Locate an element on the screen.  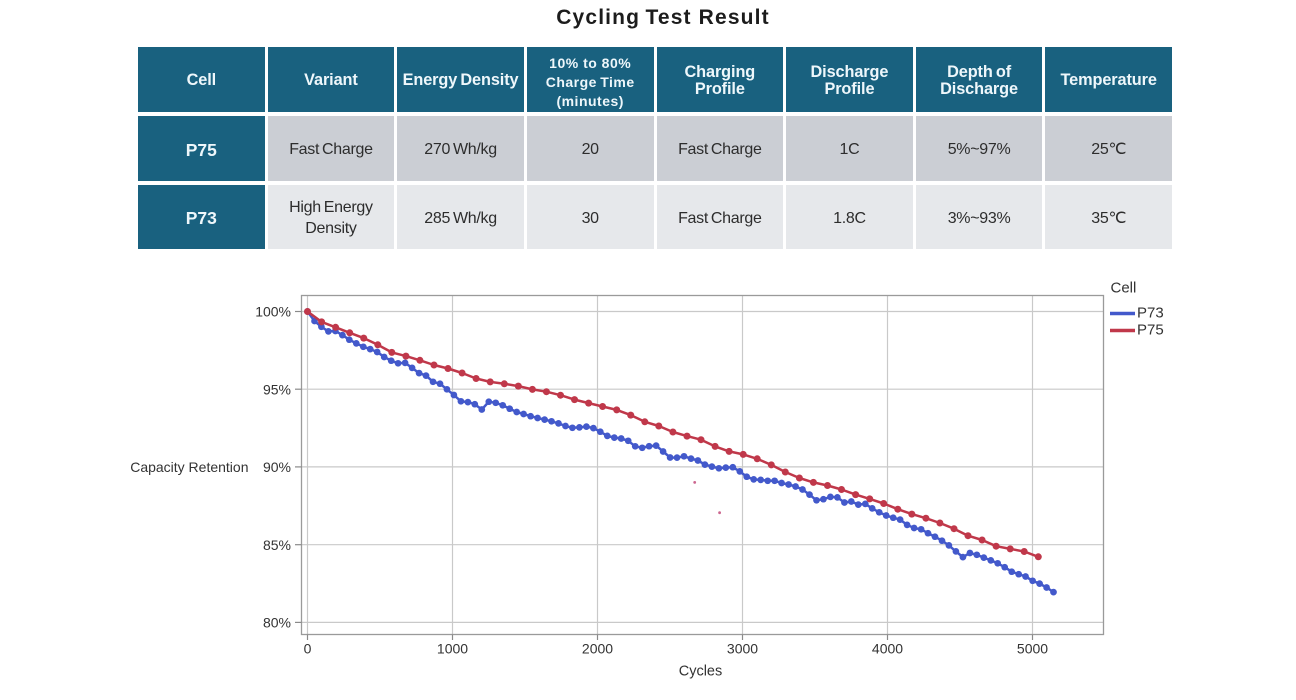
svg-text: 90% is located at coordinates (277, 467).